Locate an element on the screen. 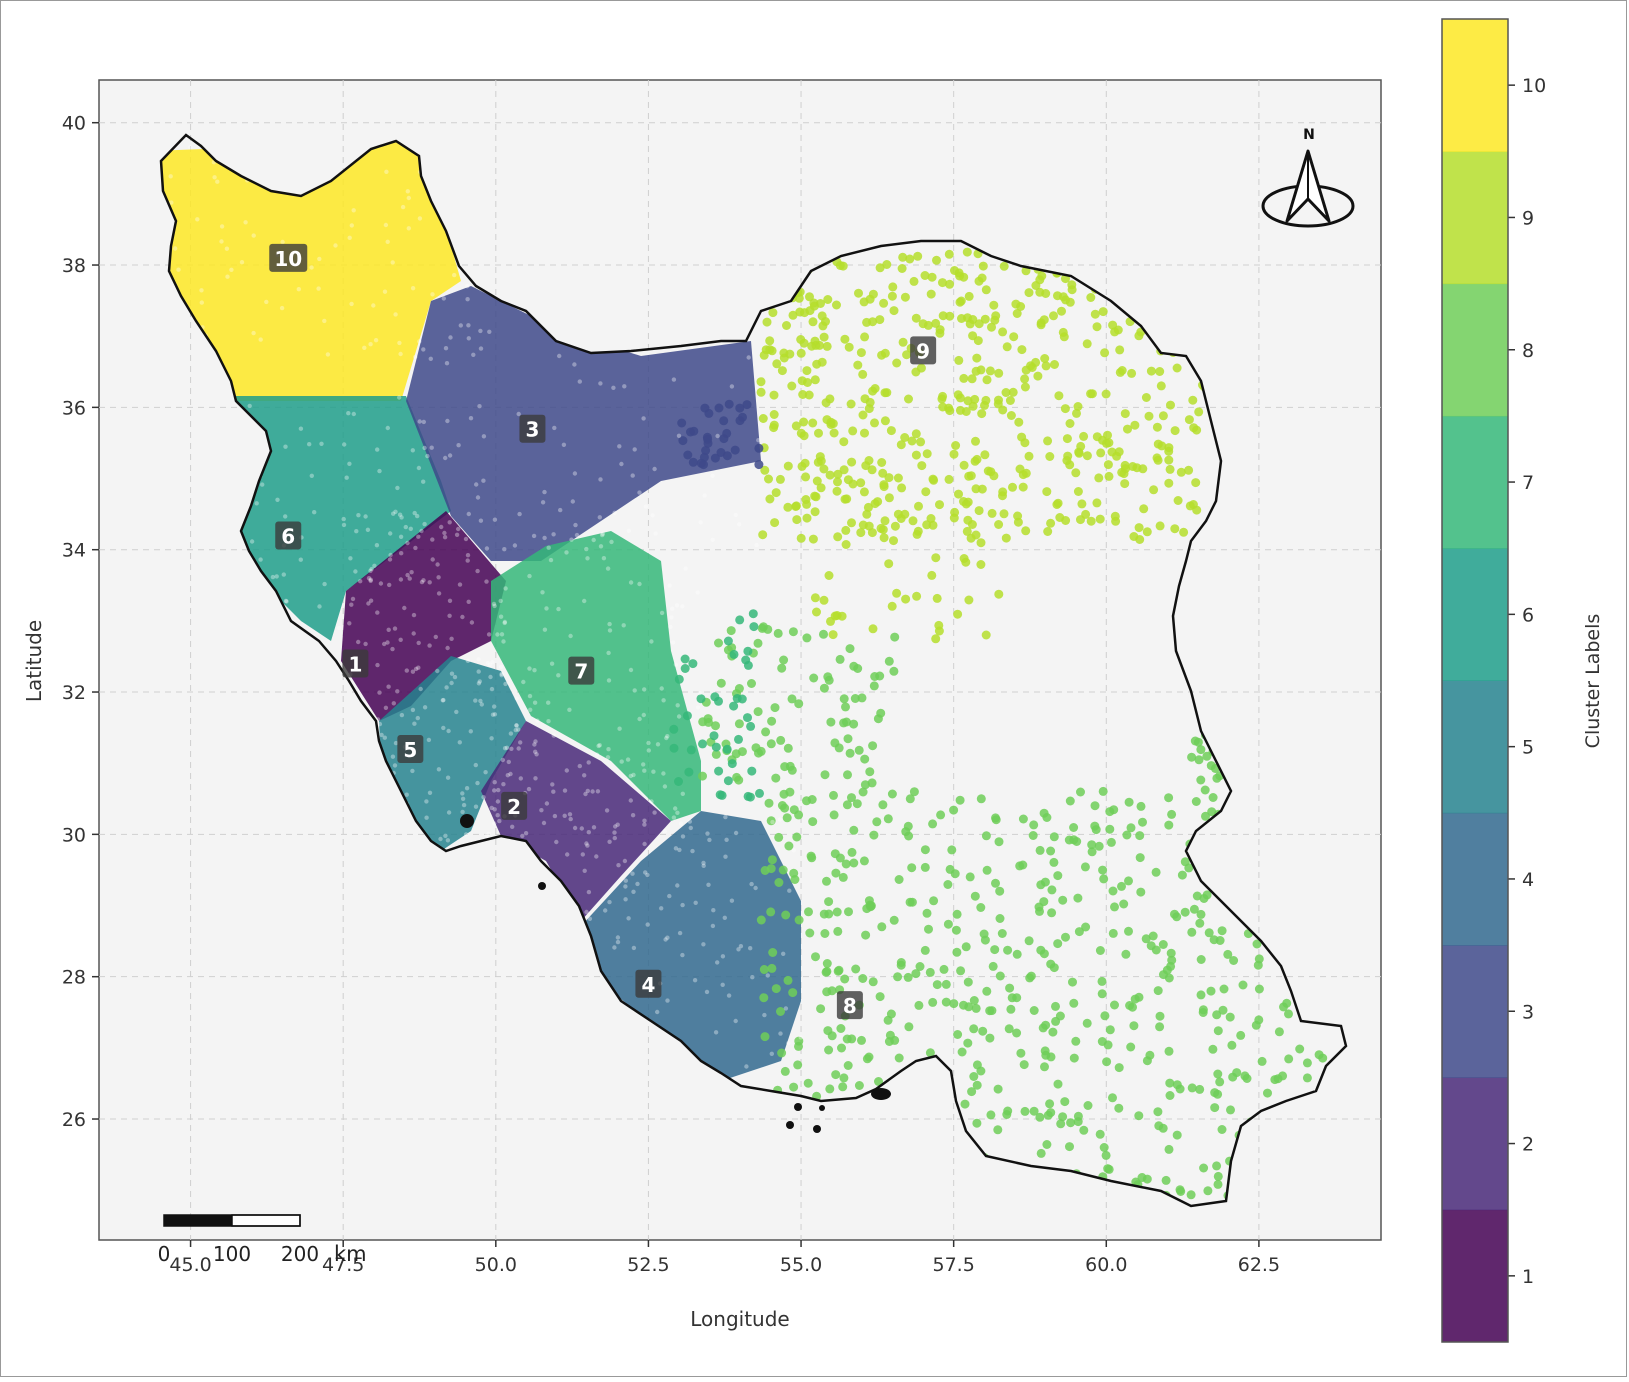 The height and width of the screenshot is (1382, 1629). colorbar-tick-label: 10 is located at coordinates (1534, 86).